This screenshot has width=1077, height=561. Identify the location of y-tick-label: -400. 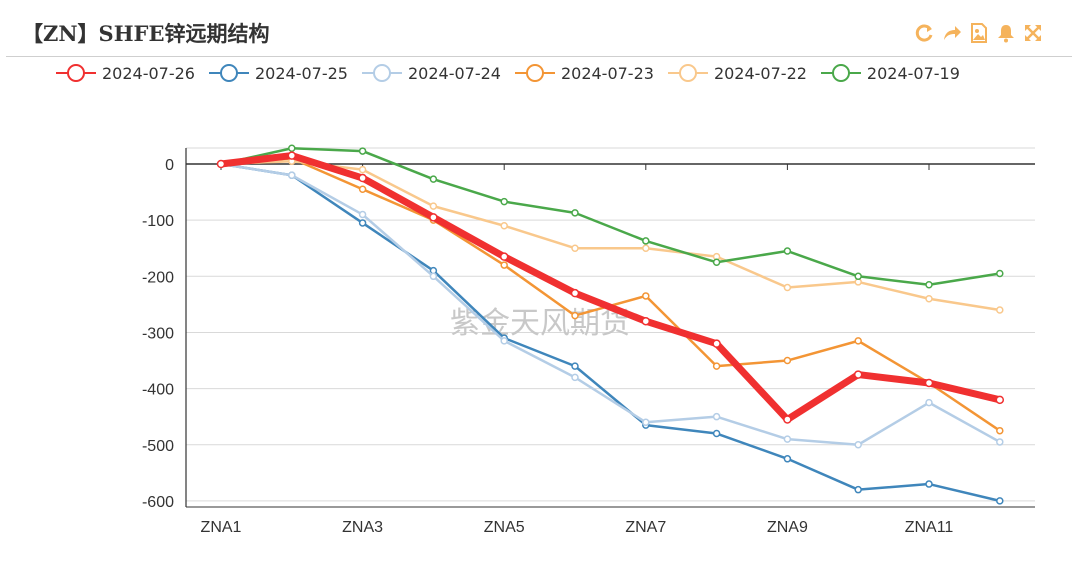
(158, 390).